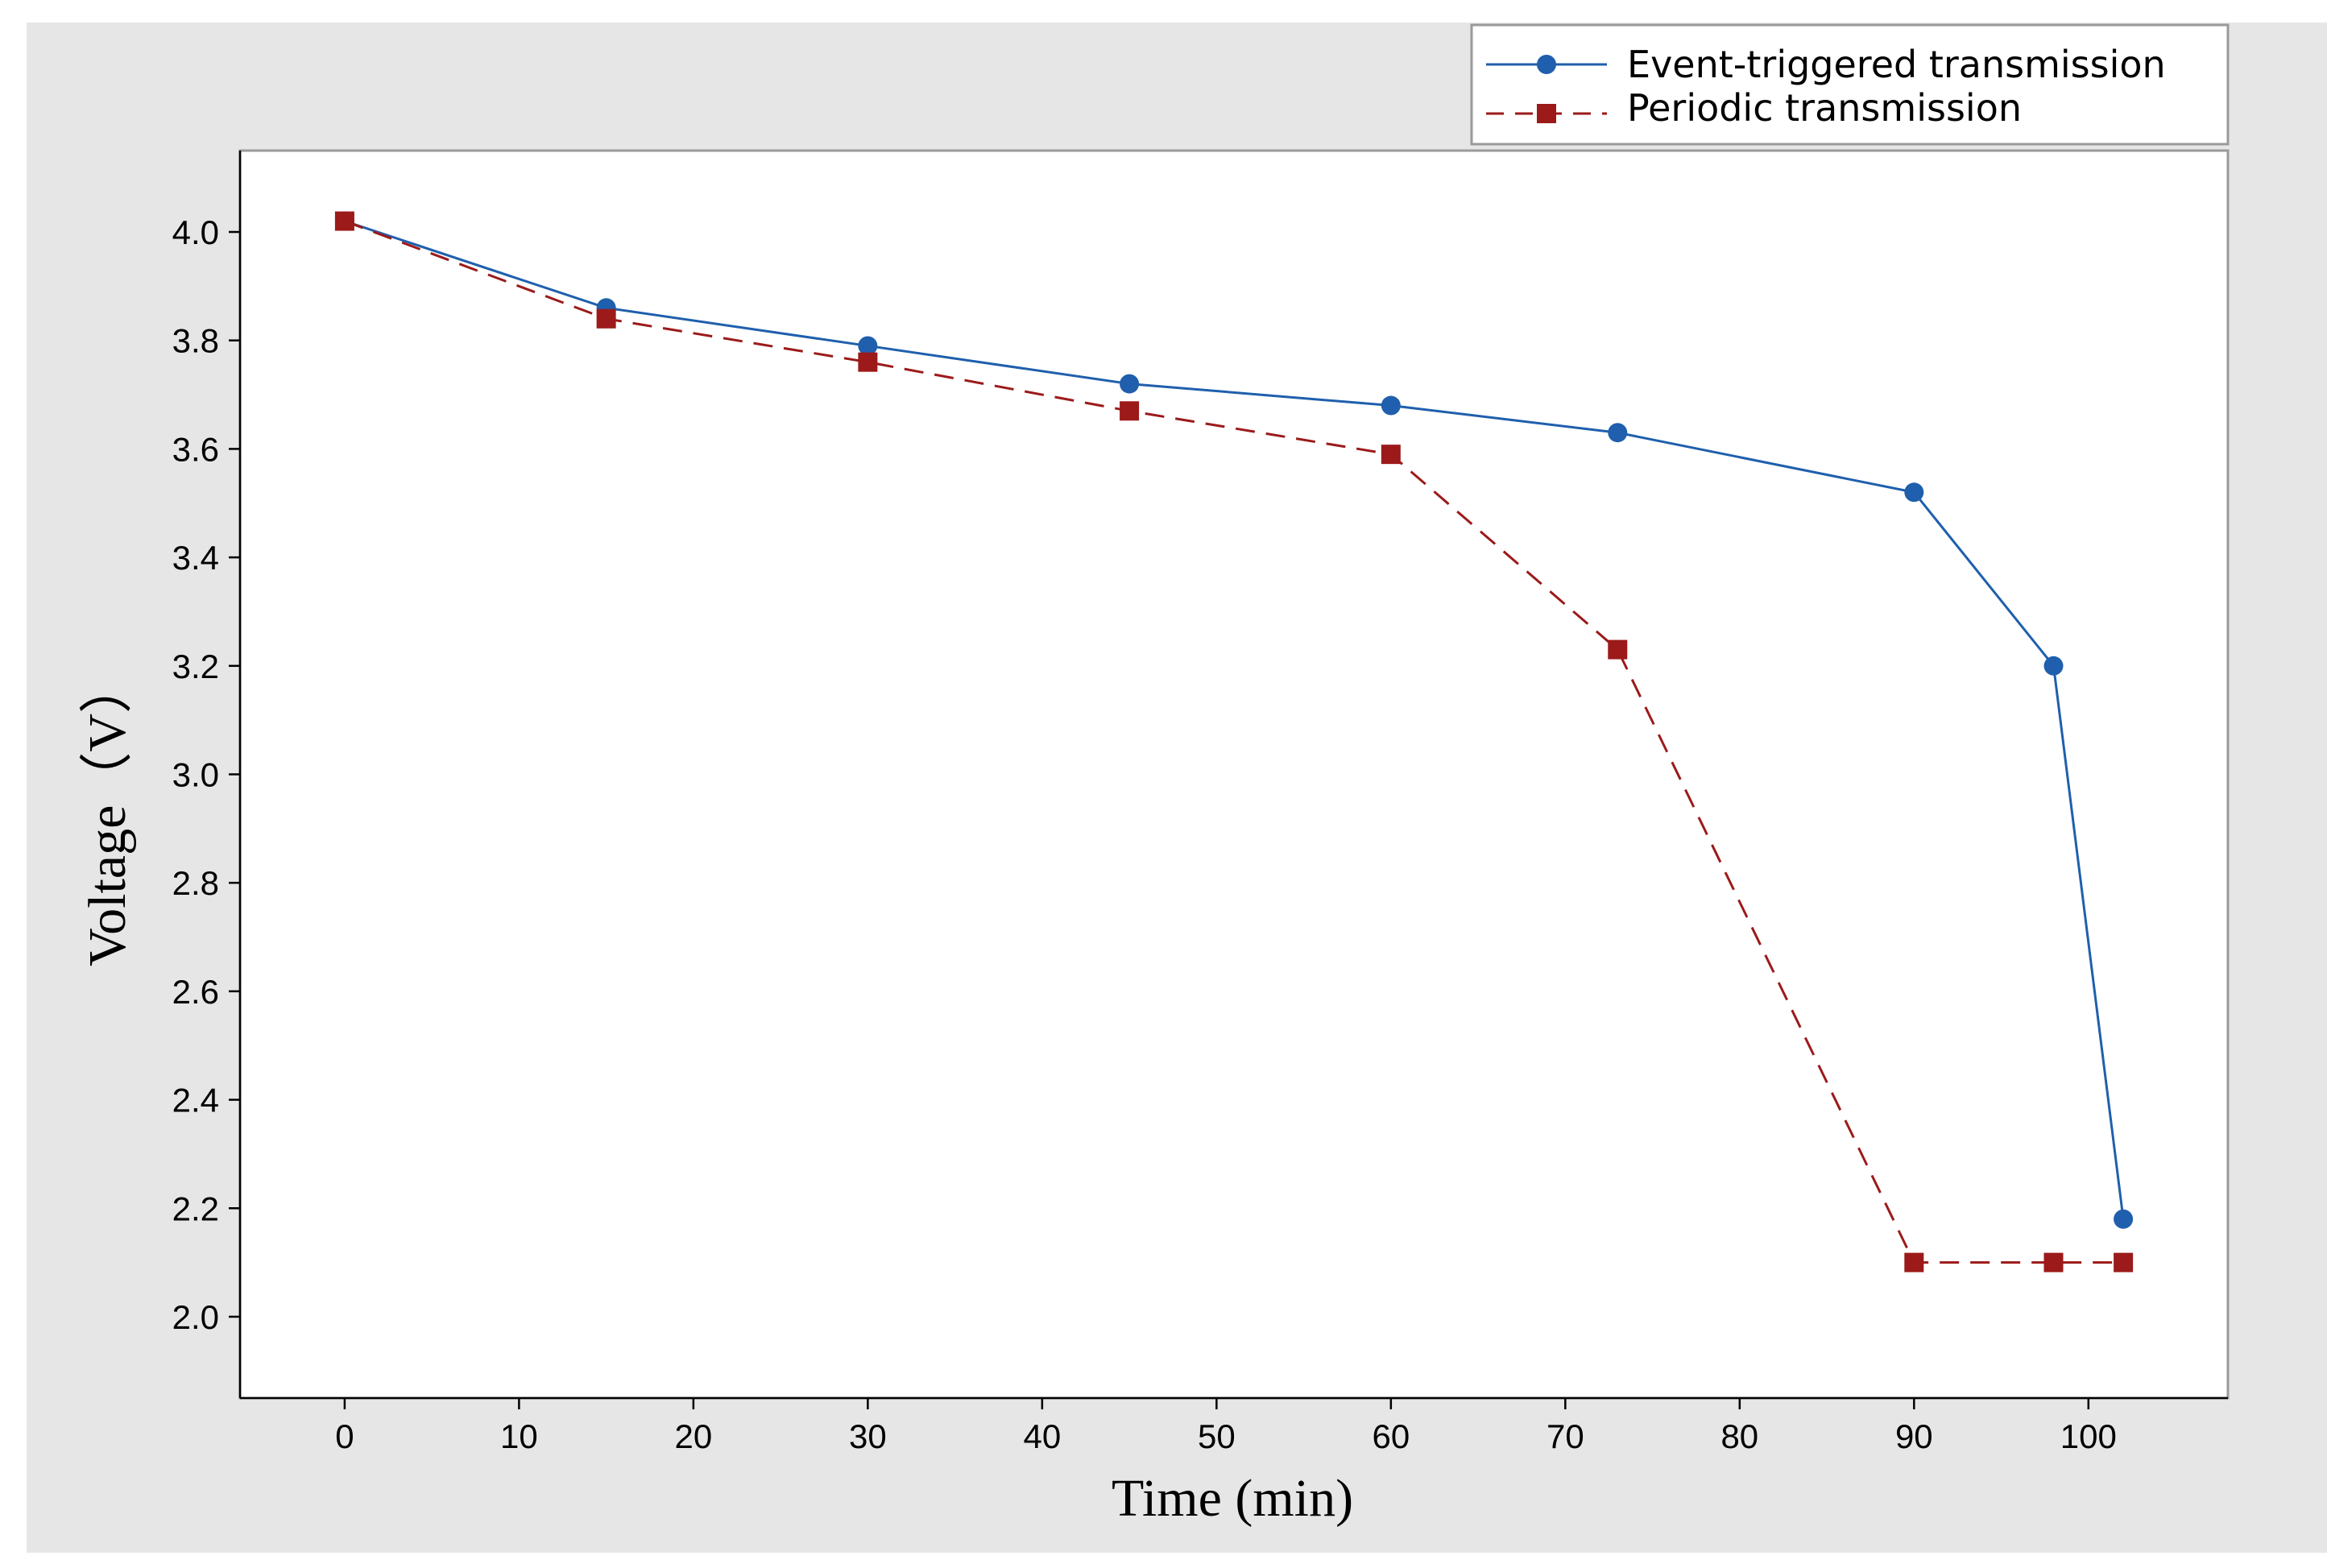 The width and height of the screenshot is (2327, 1568). What do you see at coordinates (1739, 1436) in the screenshot?
I see `x-tick-label: 80` at bounding box center [1739, 1436].